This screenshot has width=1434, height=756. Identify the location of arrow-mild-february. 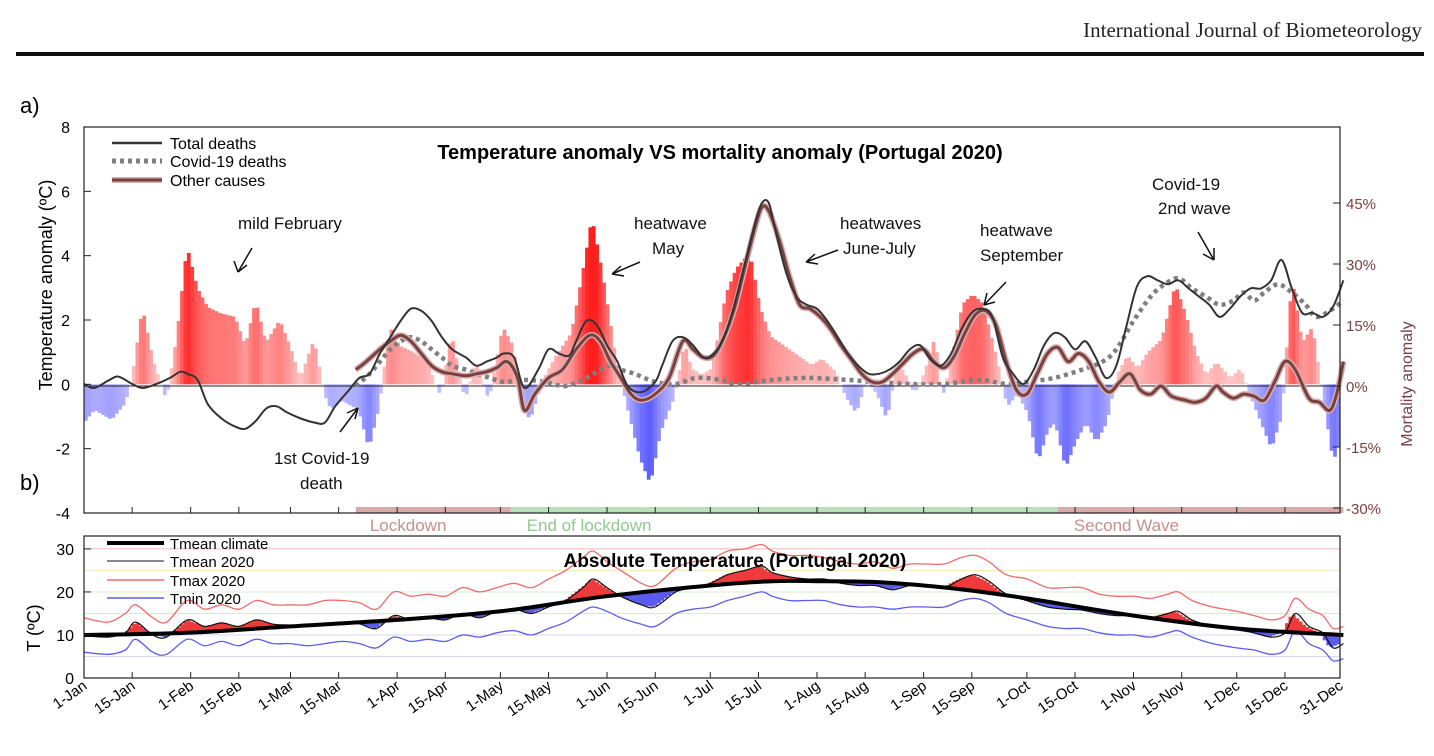
(243, 260).